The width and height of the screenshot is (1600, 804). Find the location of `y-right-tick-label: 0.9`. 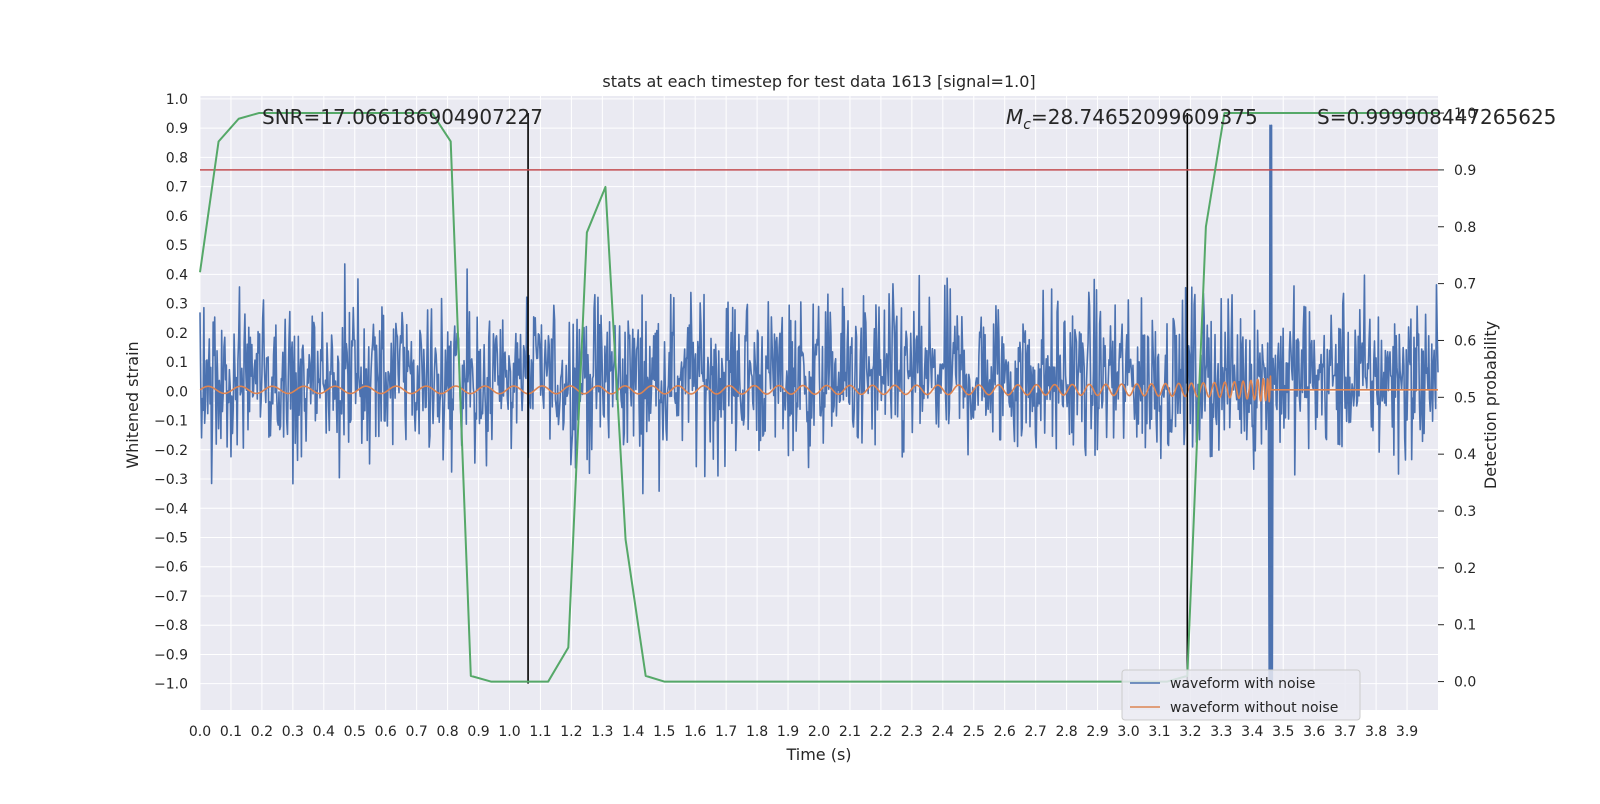

y-right-tick-label: 0.9 is located at coordinates (1465, 171).